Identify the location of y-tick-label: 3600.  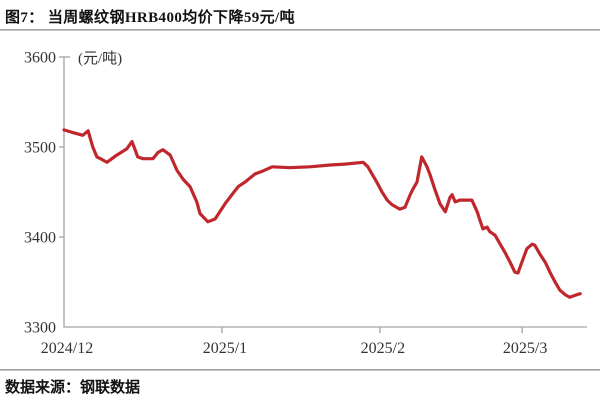
(40, 58).